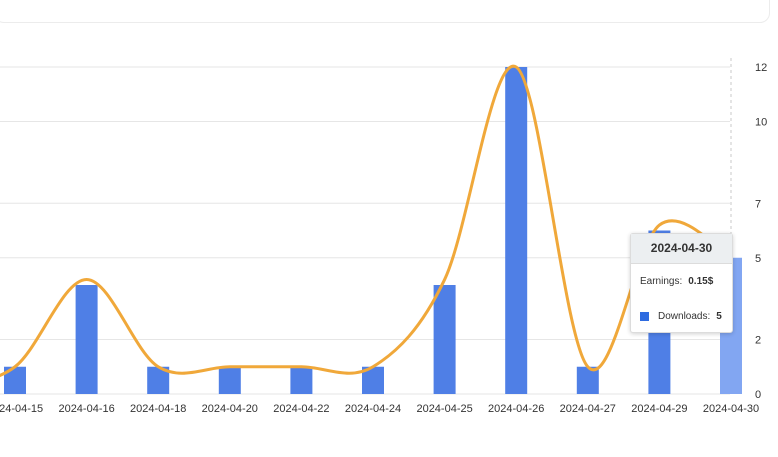  I want to click on x-tick-label: 2024-04-27, so click(588, 409).